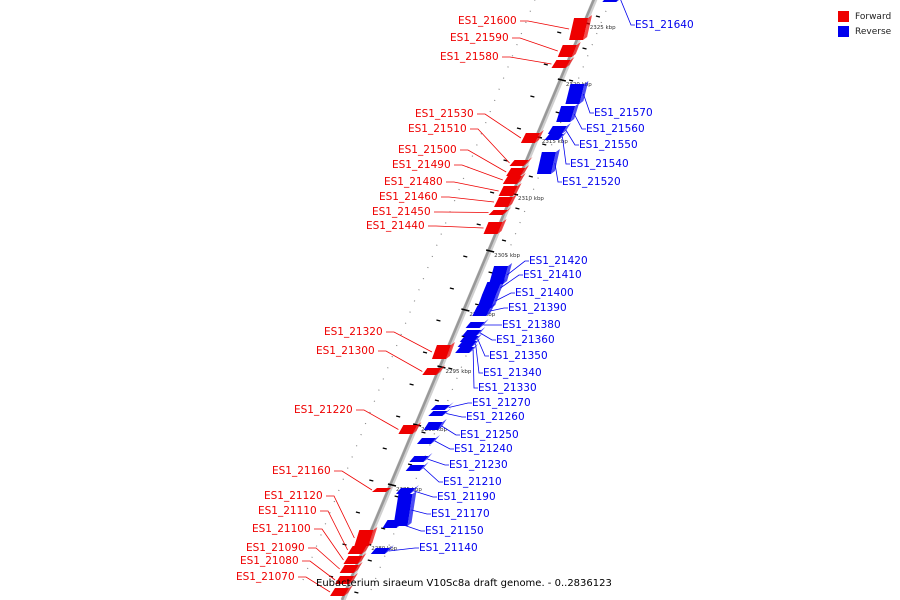 Image resolution: width=900 pixels, height=600 pixels. What do you see at coordinates (555, 142) in the screenshot?
I see `kbp-label: 2315 kbp` at bounding box center [555, 142].